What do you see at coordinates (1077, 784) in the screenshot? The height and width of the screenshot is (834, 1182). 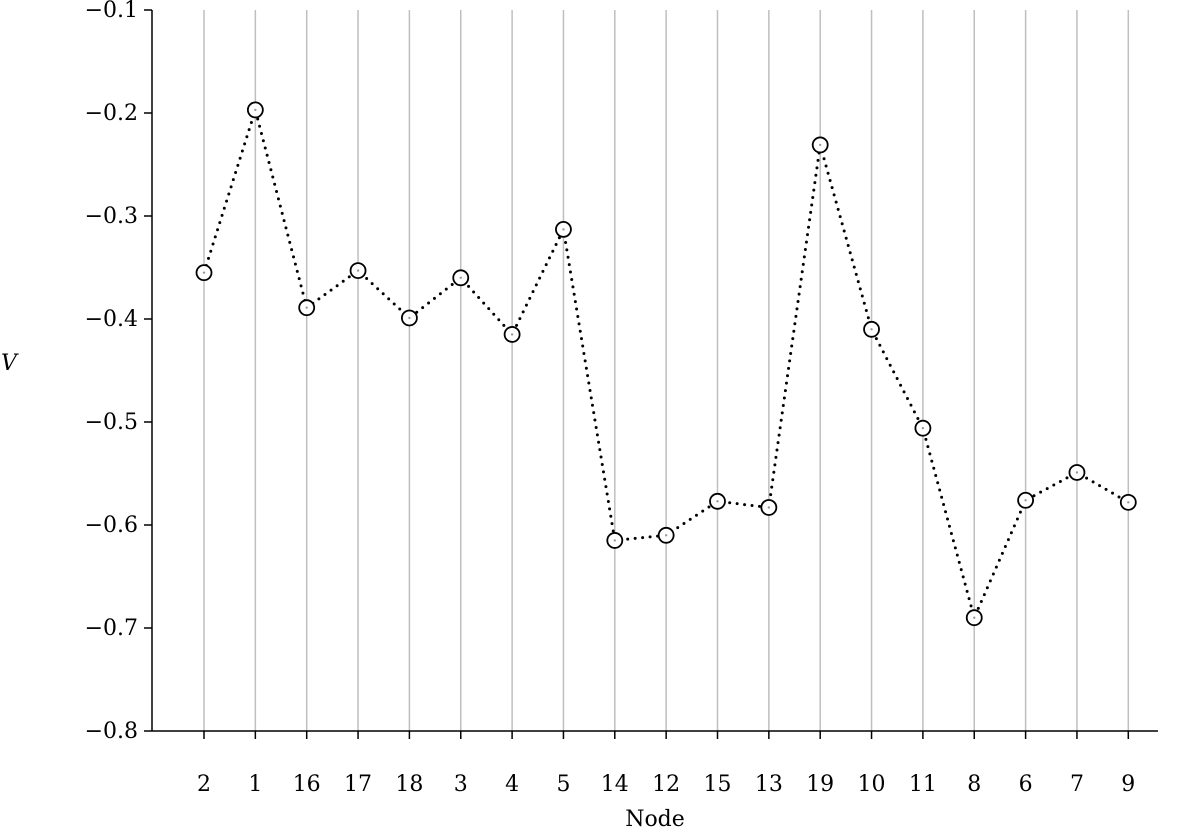 I see `x-tick-label: 7` at bounding box center [1077, 784].